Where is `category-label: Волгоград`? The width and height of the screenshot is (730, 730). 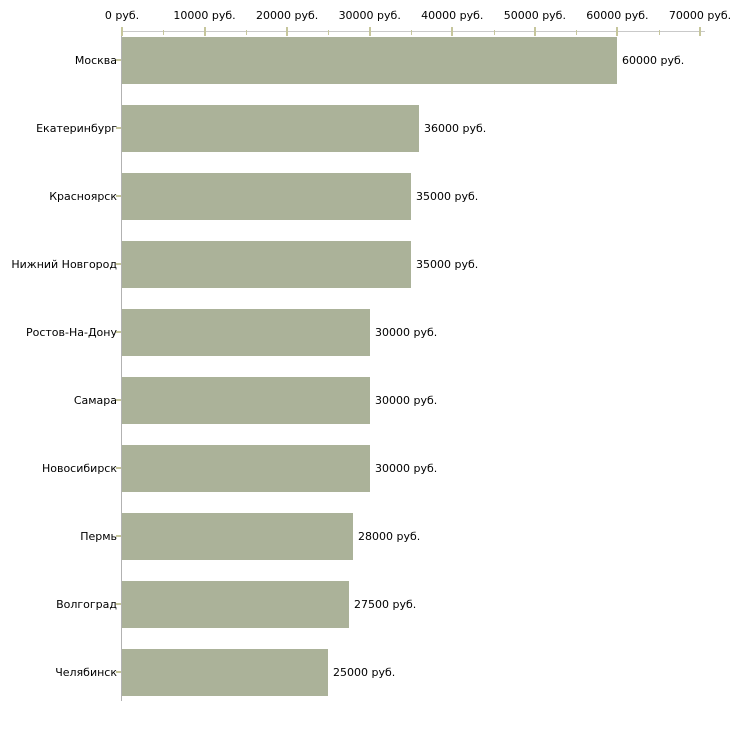 category-label: Волгоград is located at coordinates (86, 604).